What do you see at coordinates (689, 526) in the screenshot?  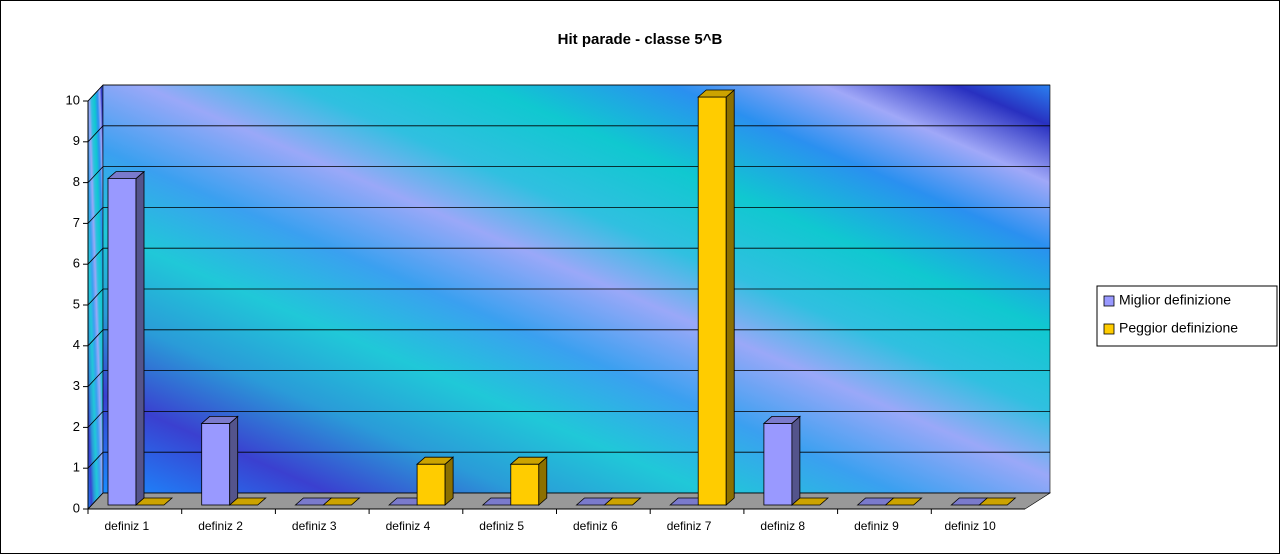 I see `x-tick-label: definiz 7` at bounding box center [689, 526].